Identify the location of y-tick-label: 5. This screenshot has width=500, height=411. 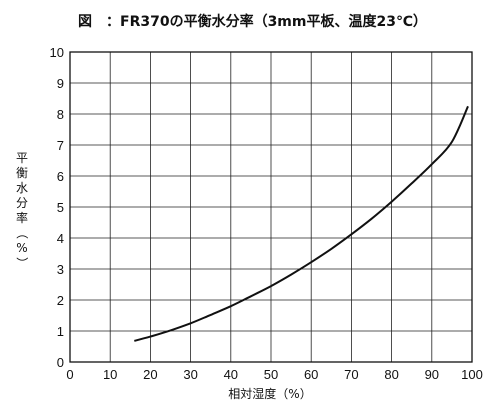
(60, 207).